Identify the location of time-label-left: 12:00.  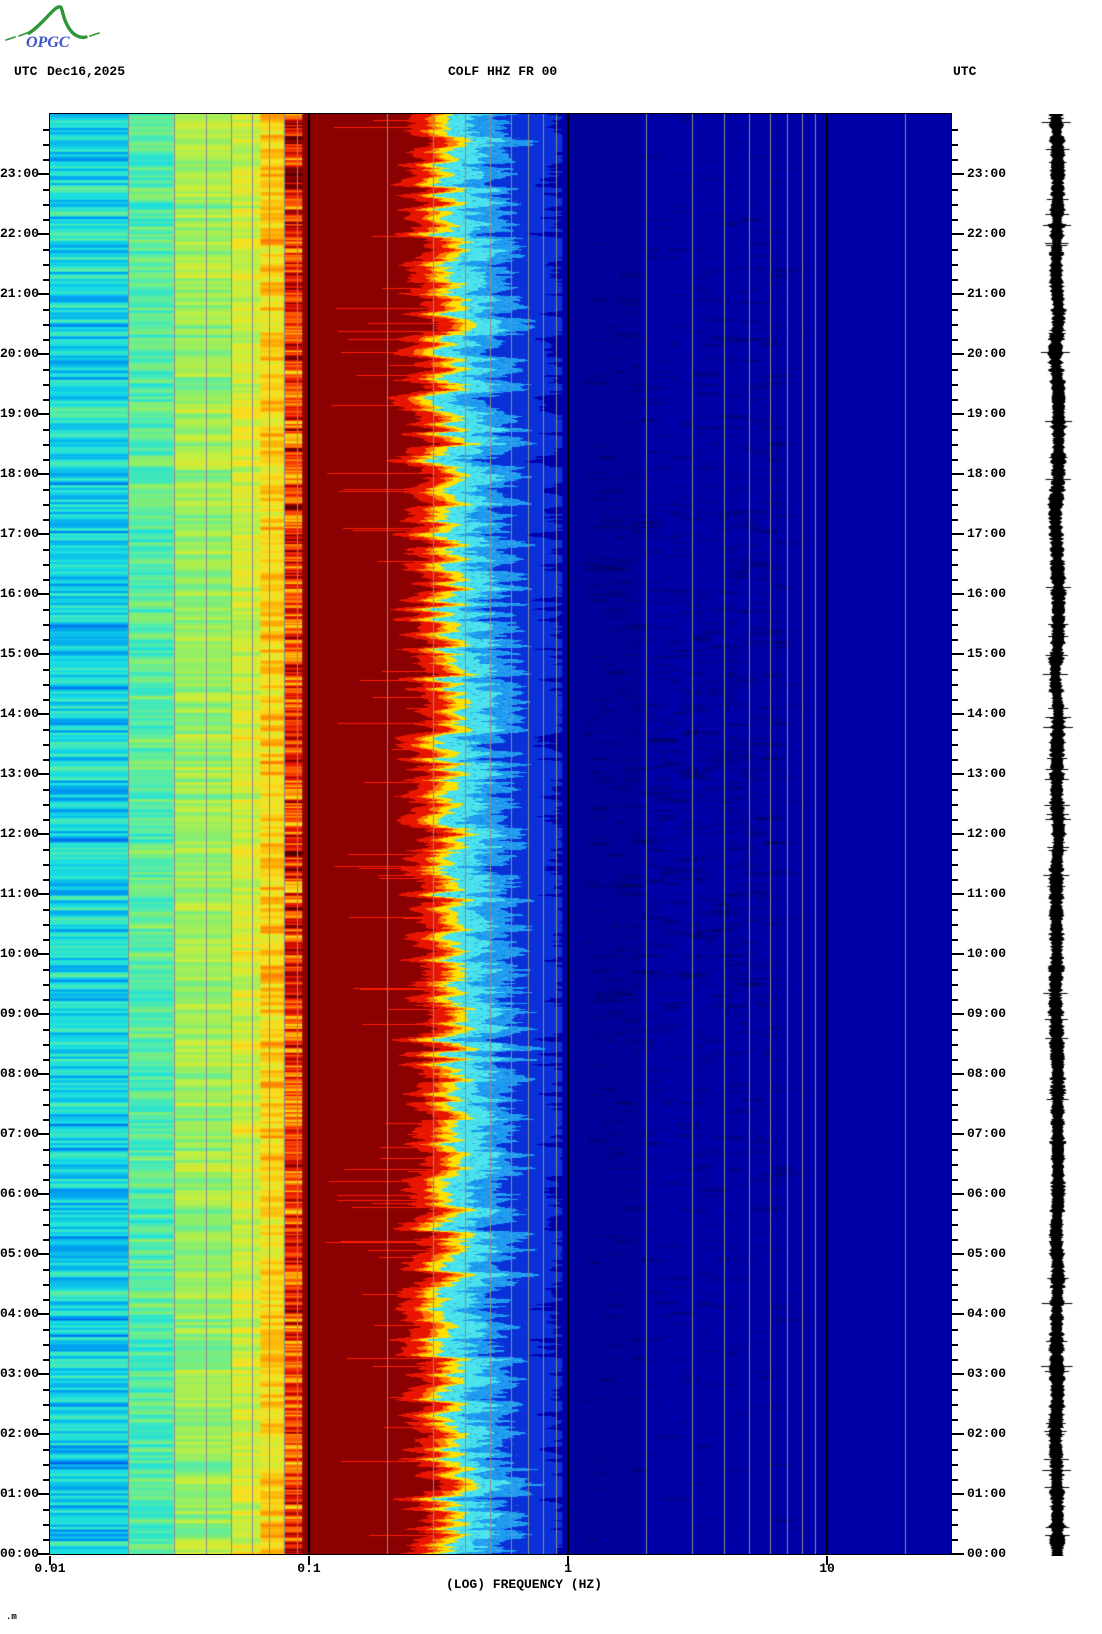
(20, 833).